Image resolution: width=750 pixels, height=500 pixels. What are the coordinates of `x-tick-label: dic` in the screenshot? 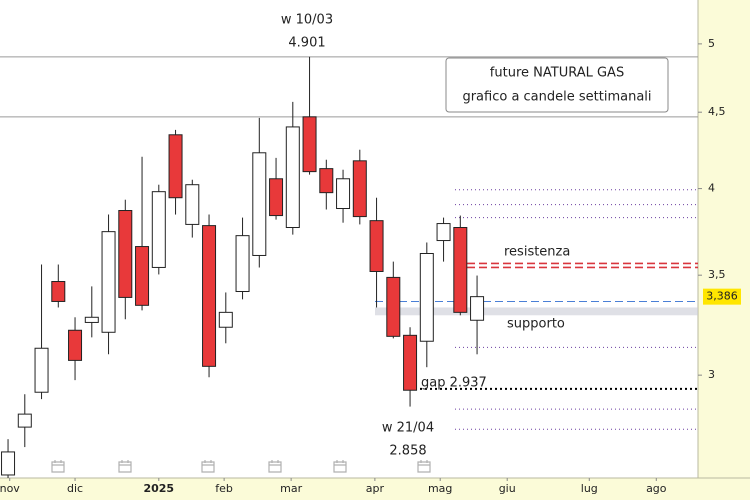 It's located at (75, 488).